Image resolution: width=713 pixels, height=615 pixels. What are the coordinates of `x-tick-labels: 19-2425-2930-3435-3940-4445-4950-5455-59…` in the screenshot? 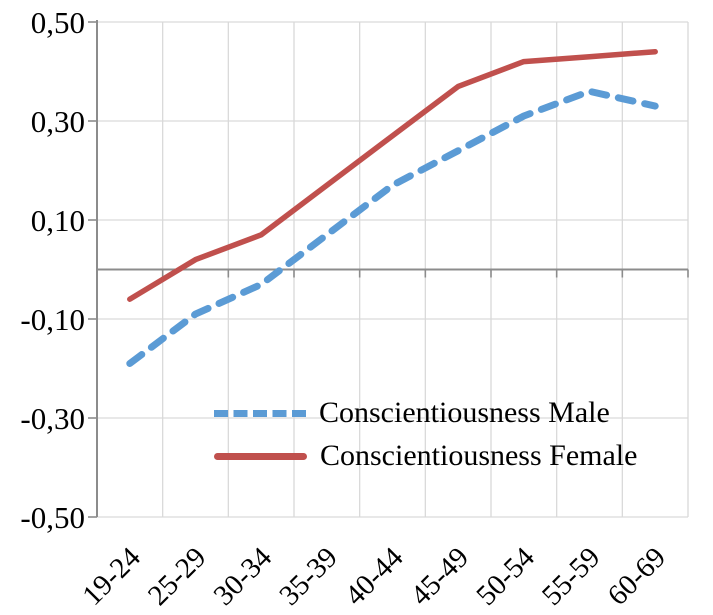 It's located at (374, 576).